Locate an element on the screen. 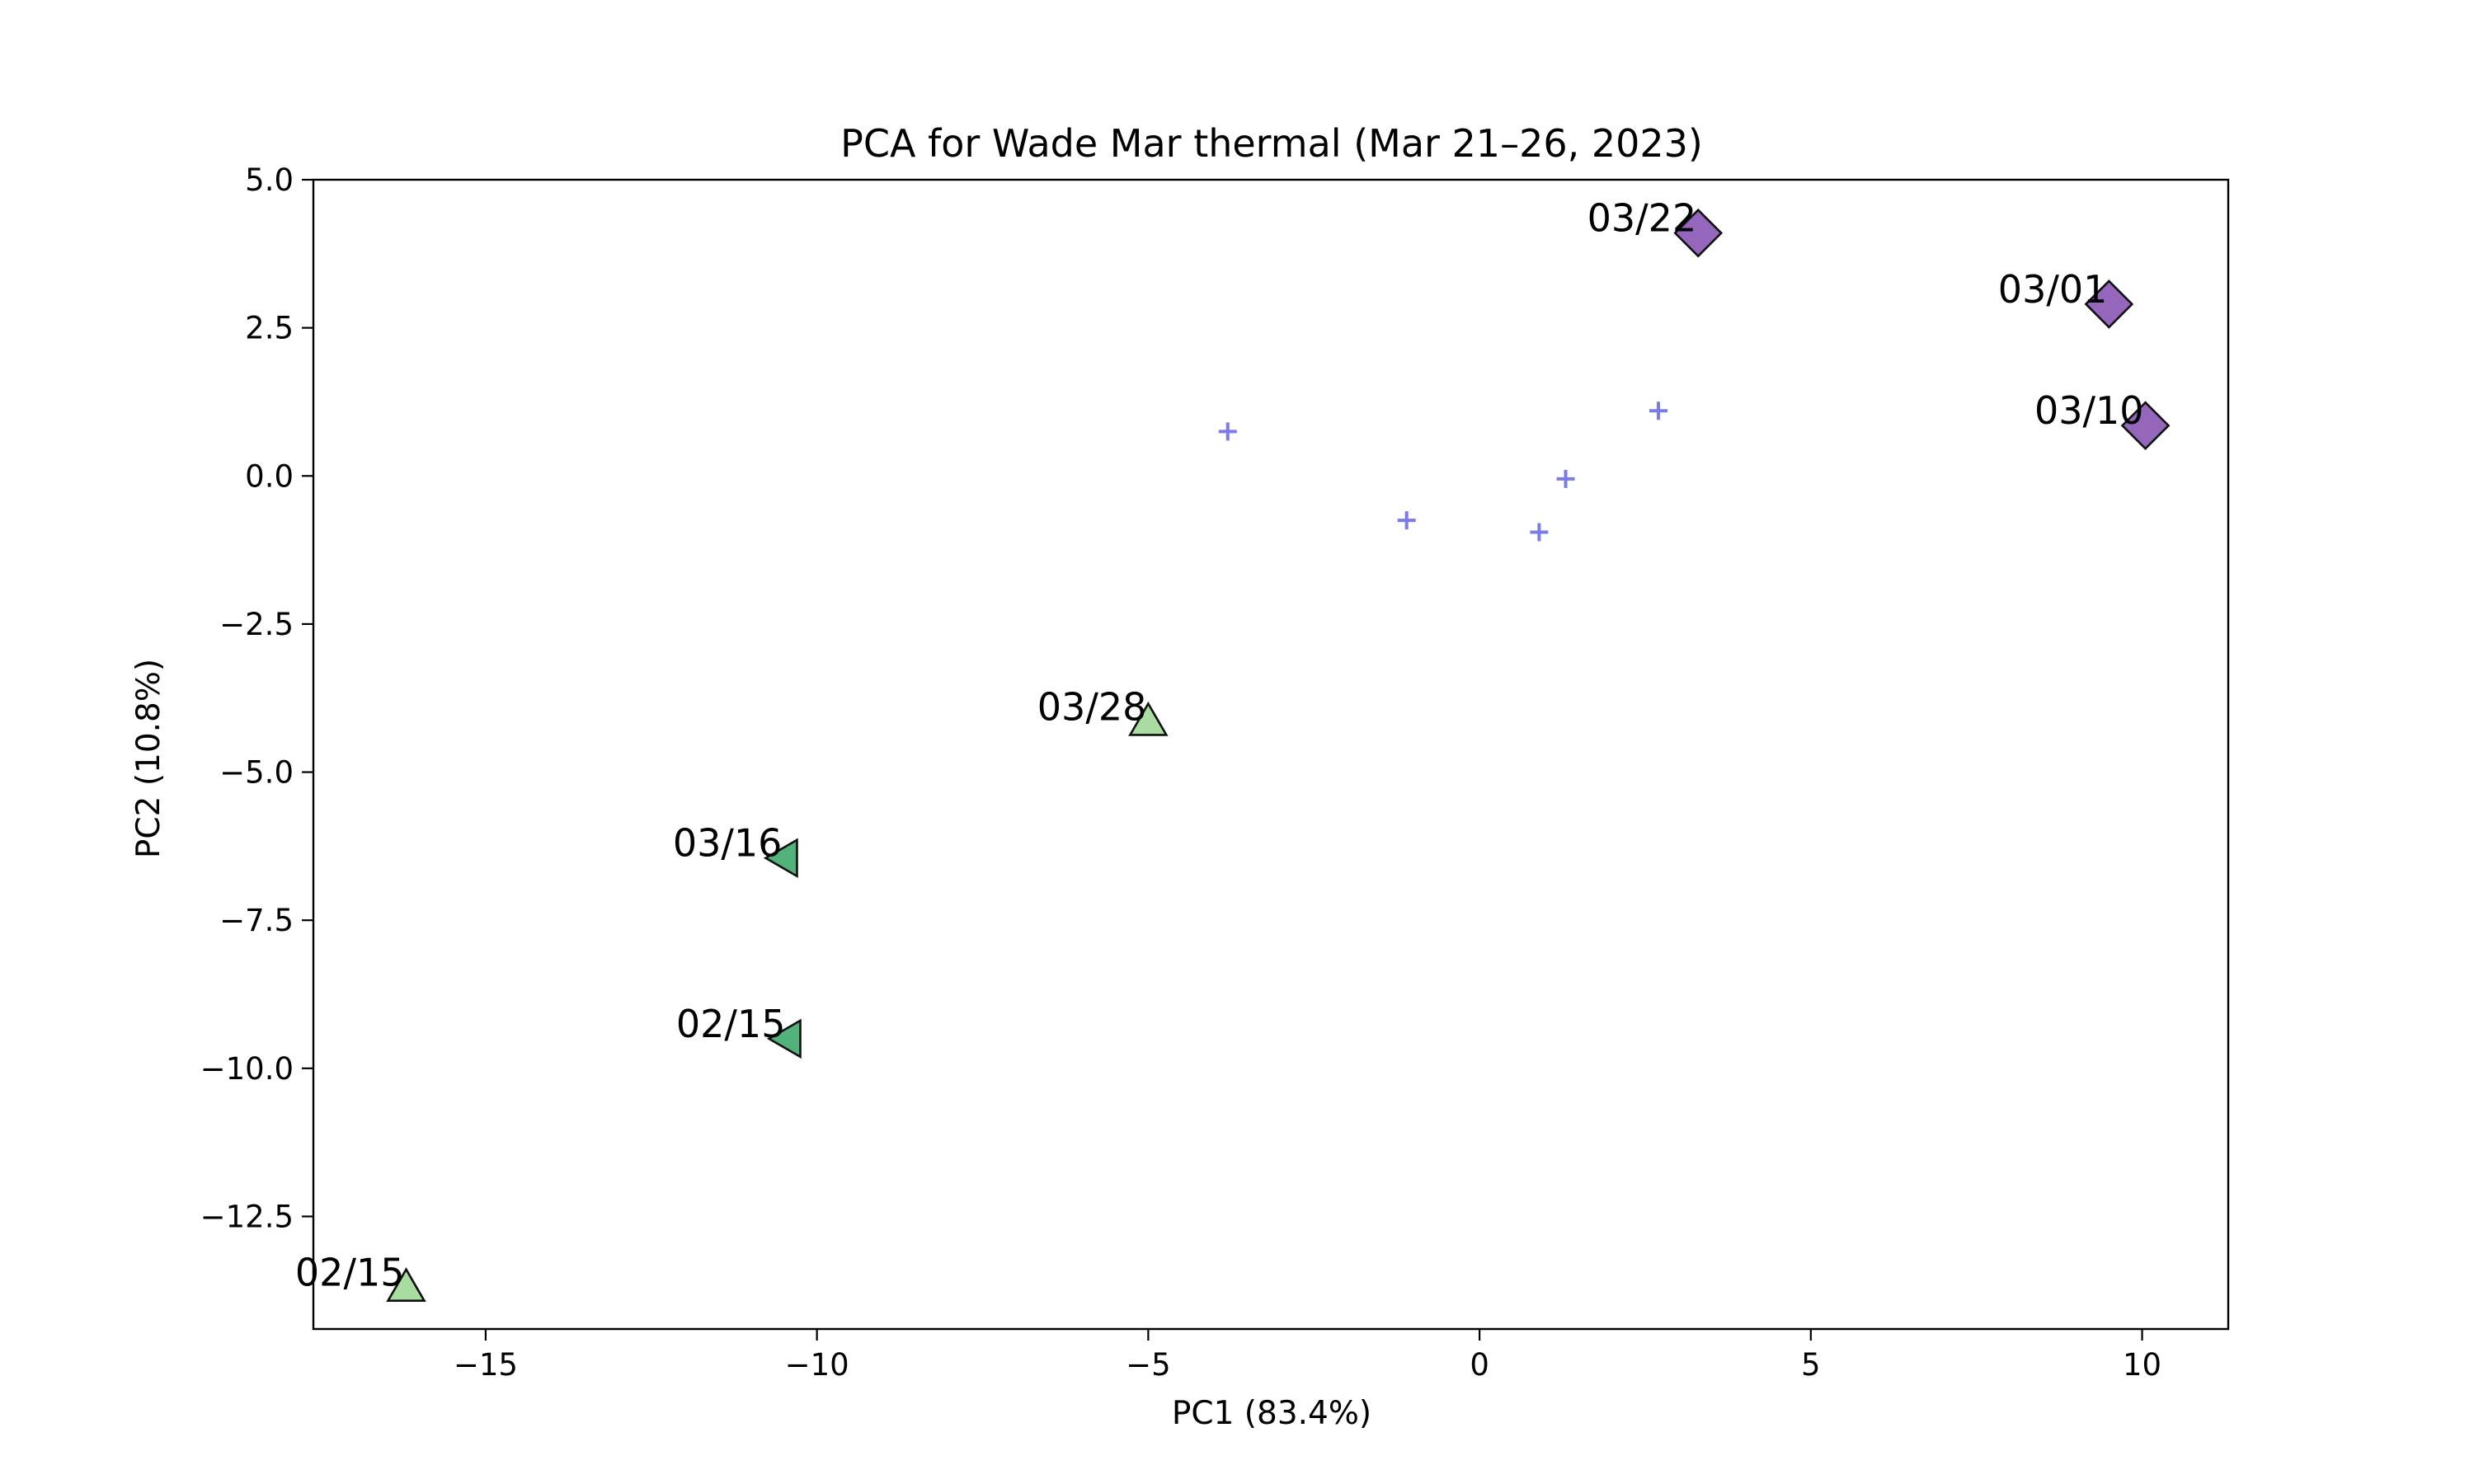 This screenshot has width=2474, height=1484. y-tick-label: −10.0 is located at coordinates (247, 1069).